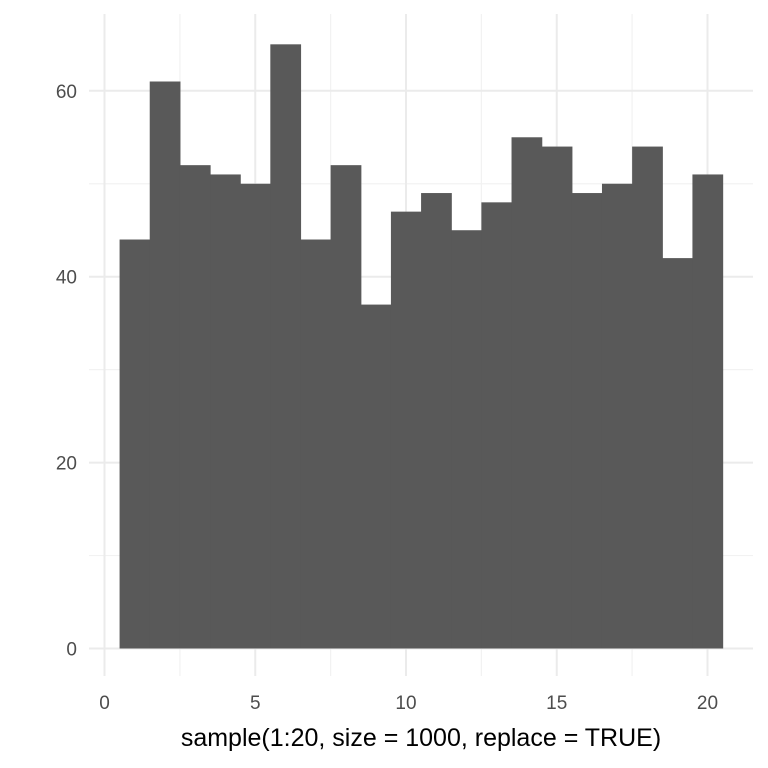  I want to click on x-tick-label: 0, so click(104, 703).